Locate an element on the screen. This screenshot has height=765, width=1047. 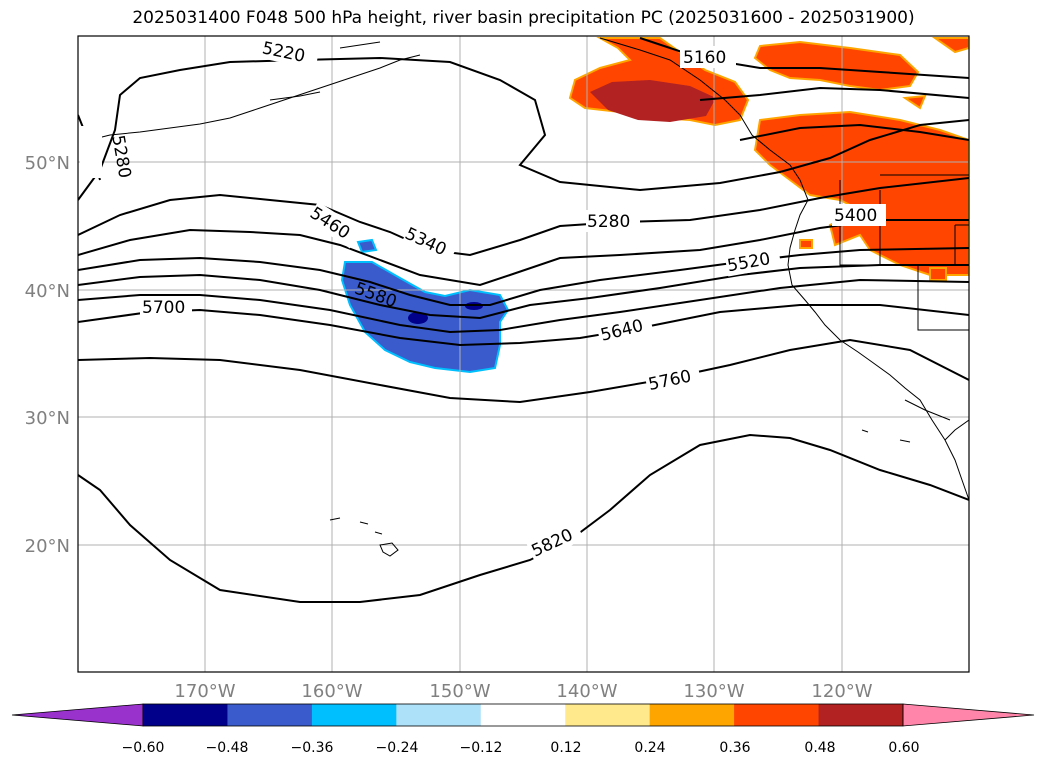
lon-label: 120°W is located at coordinates (841, 691).